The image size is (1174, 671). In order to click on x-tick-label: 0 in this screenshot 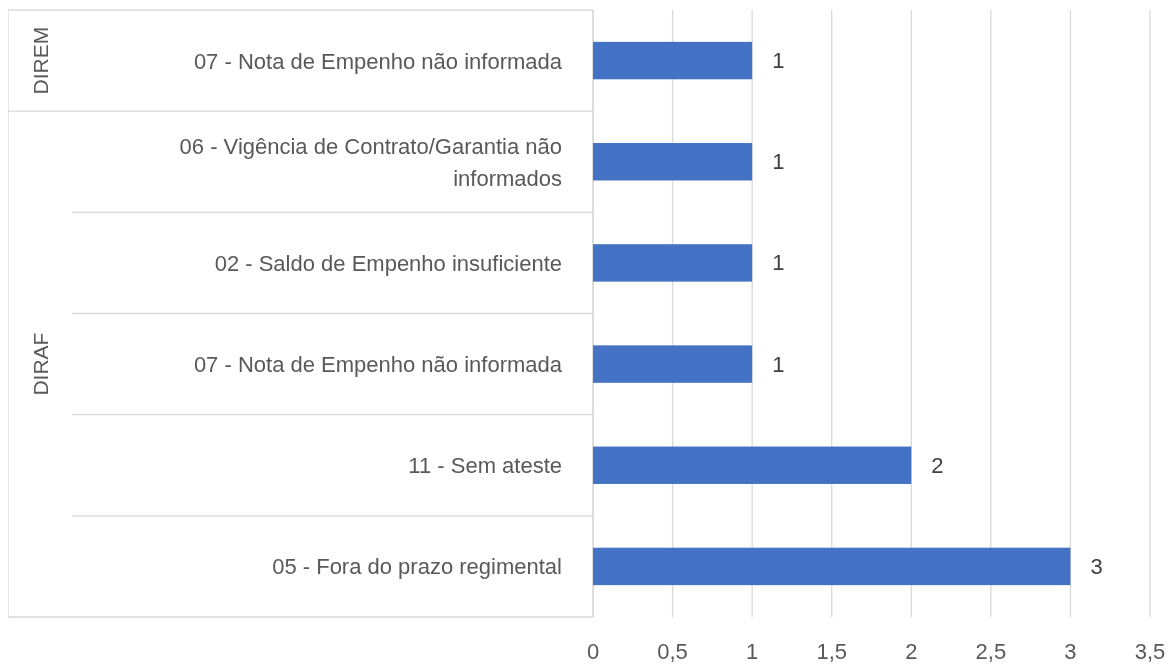, I will do `click(593, 651)`.